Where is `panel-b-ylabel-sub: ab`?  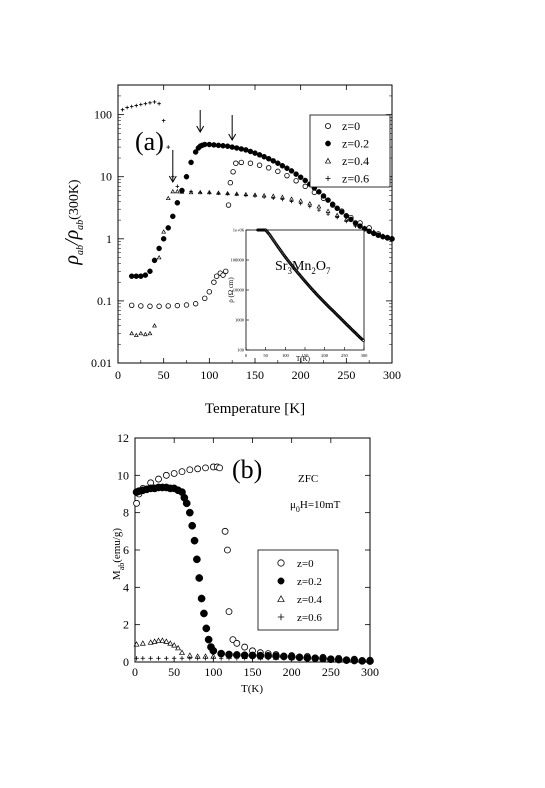 panel-b-ylabel-sub: ab is located at coordinates (121, 567).